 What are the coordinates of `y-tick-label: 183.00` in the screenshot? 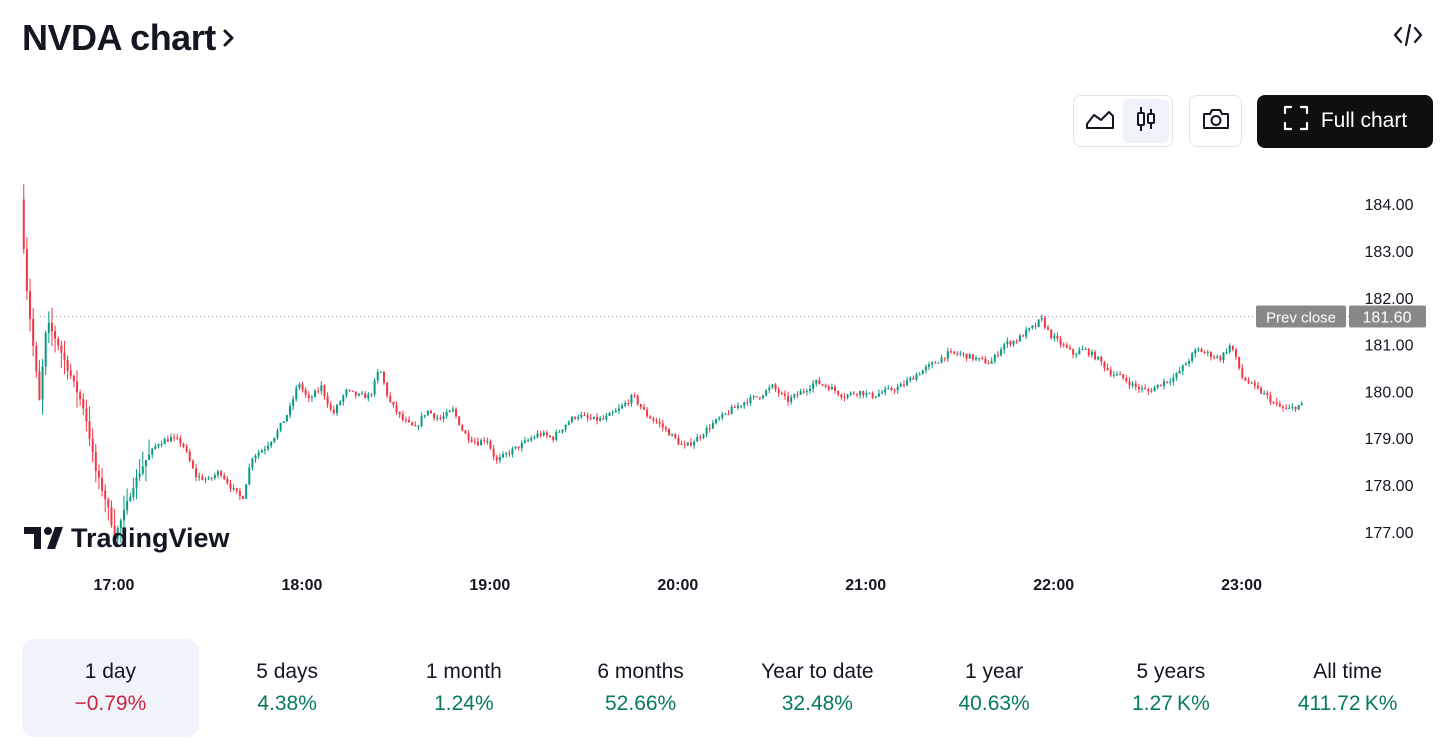 It's located at (1389, 252).